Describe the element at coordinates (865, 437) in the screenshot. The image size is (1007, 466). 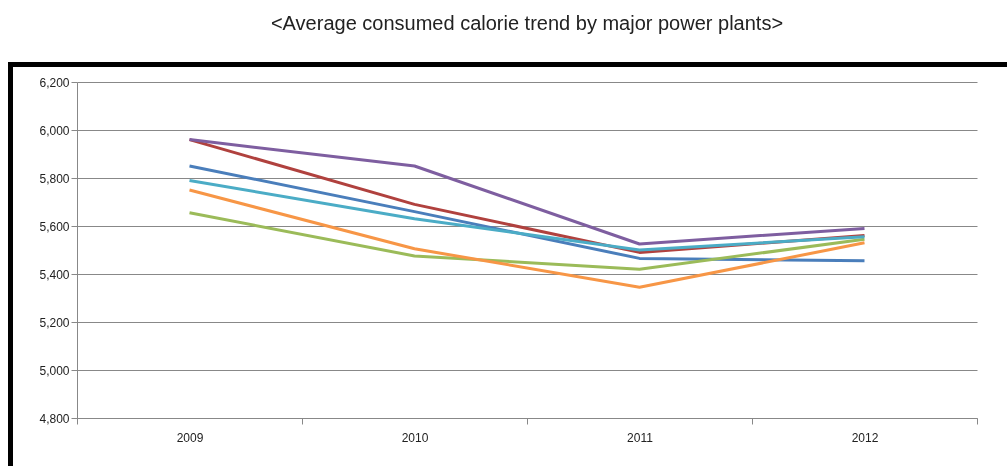
I see `x-tick-label: 2012` at that location.